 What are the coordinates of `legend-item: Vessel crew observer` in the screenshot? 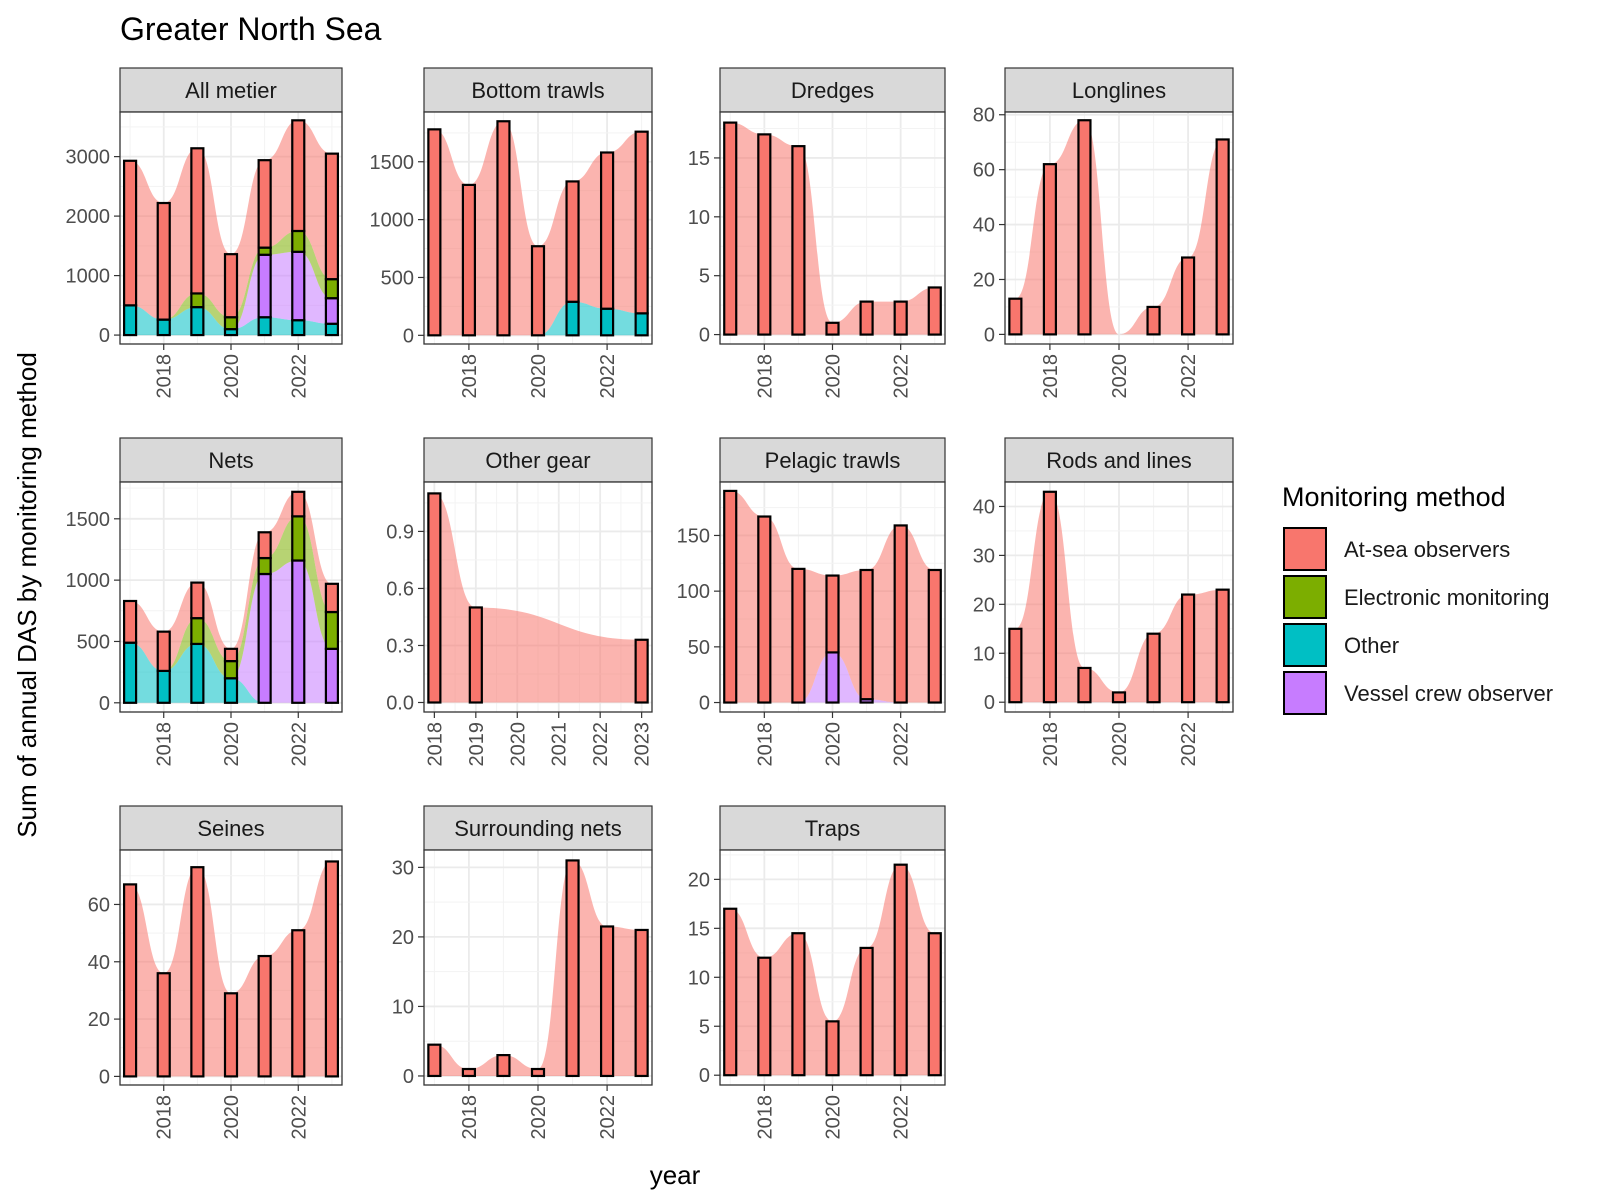 It's located at (1418, 693).